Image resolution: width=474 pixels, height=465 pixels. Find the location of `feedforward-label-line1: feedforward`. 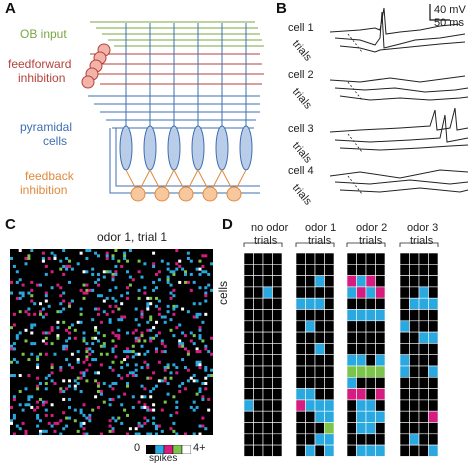

feedforward-label-line1: feedforward is located at coordinates (40, 64).